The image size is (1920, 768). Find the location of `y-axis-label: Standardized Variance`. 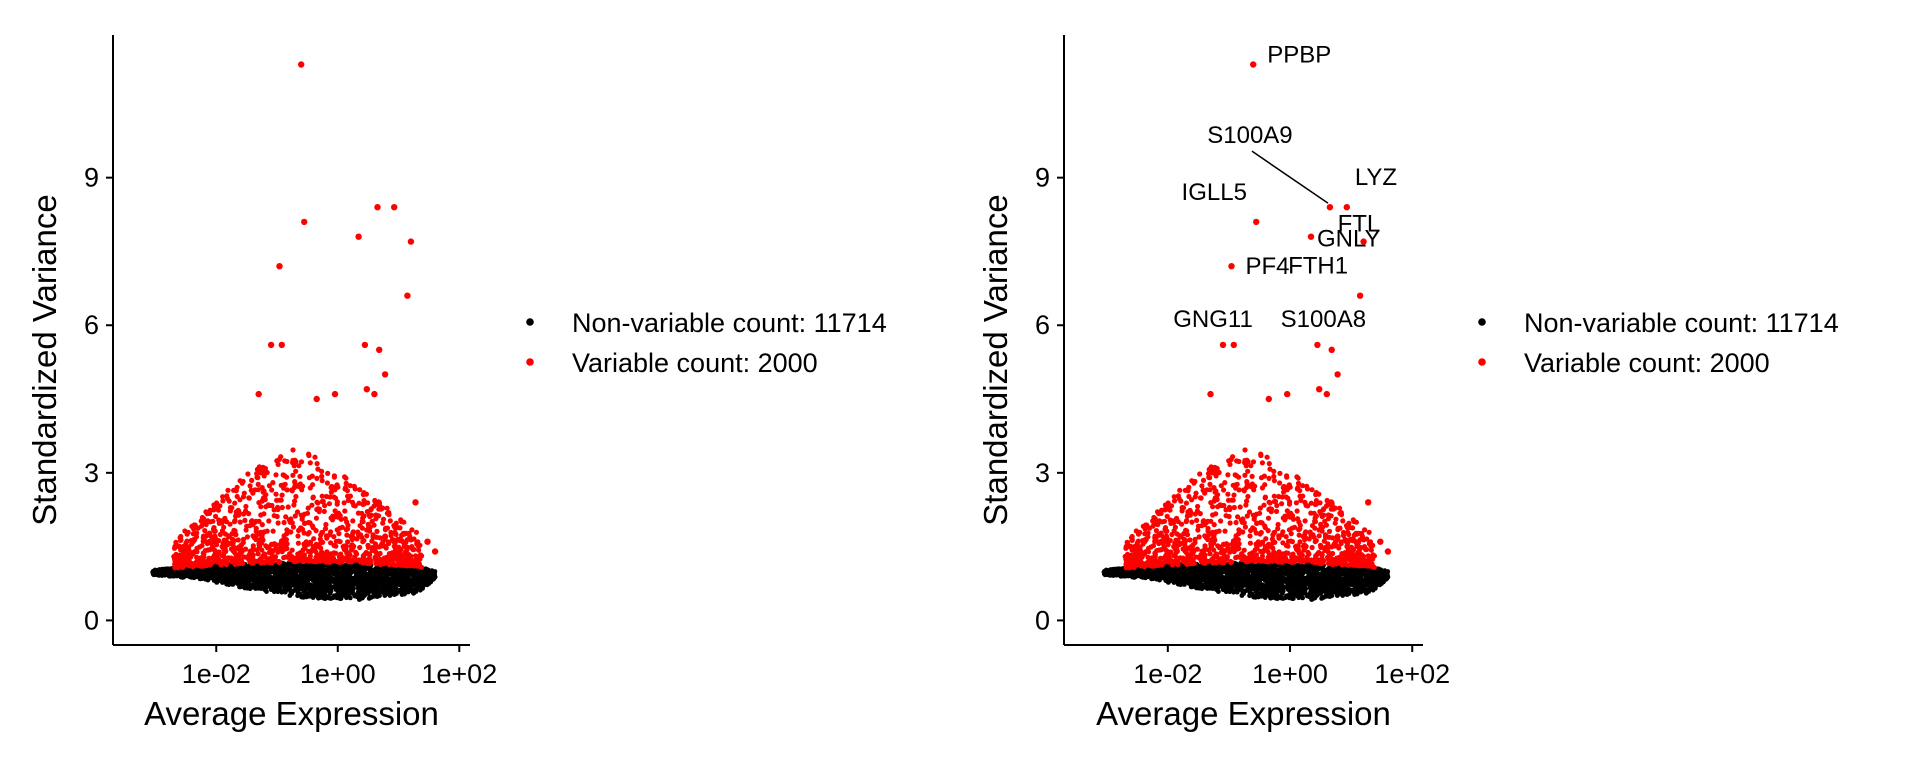

y-axis-label: Standardized Variance is located at coordinates (44, 359).